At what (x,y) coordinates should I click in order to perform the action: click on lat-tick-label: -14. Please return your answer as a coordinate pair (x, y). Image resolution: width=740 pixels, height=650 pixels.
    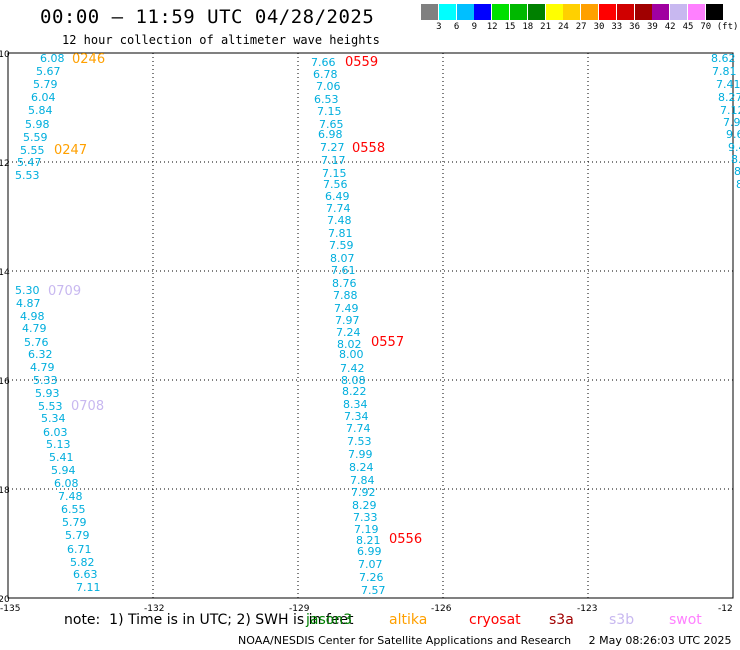
    Looking at the image, I should click on (5, 273).